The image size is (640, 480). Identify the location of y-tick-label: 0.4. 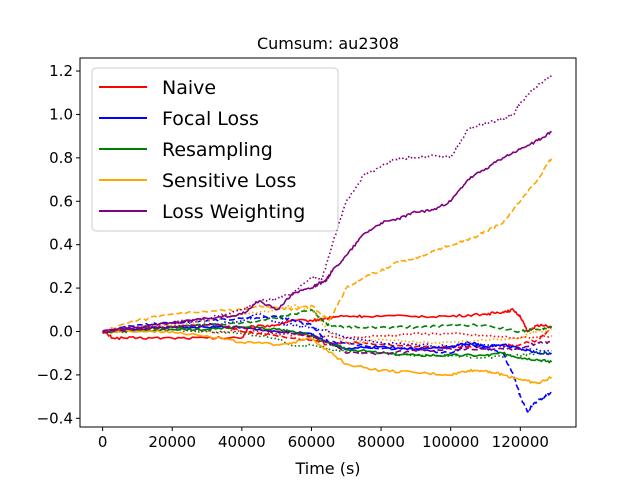
(61, 245).